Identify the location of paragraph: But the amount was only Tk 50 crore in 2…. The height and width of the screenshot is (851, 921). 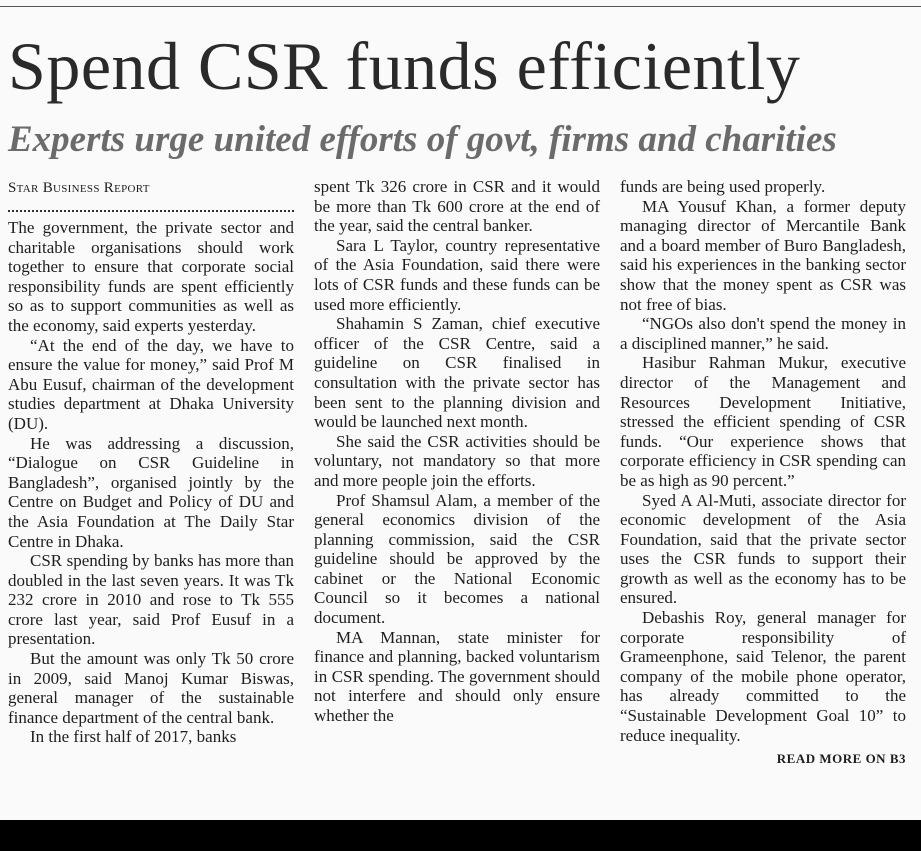
(151, 688).